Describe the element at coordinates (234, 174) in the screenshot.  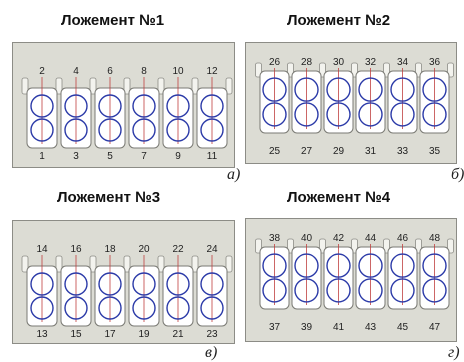
I see `panel-1-letter: а)` at that location.